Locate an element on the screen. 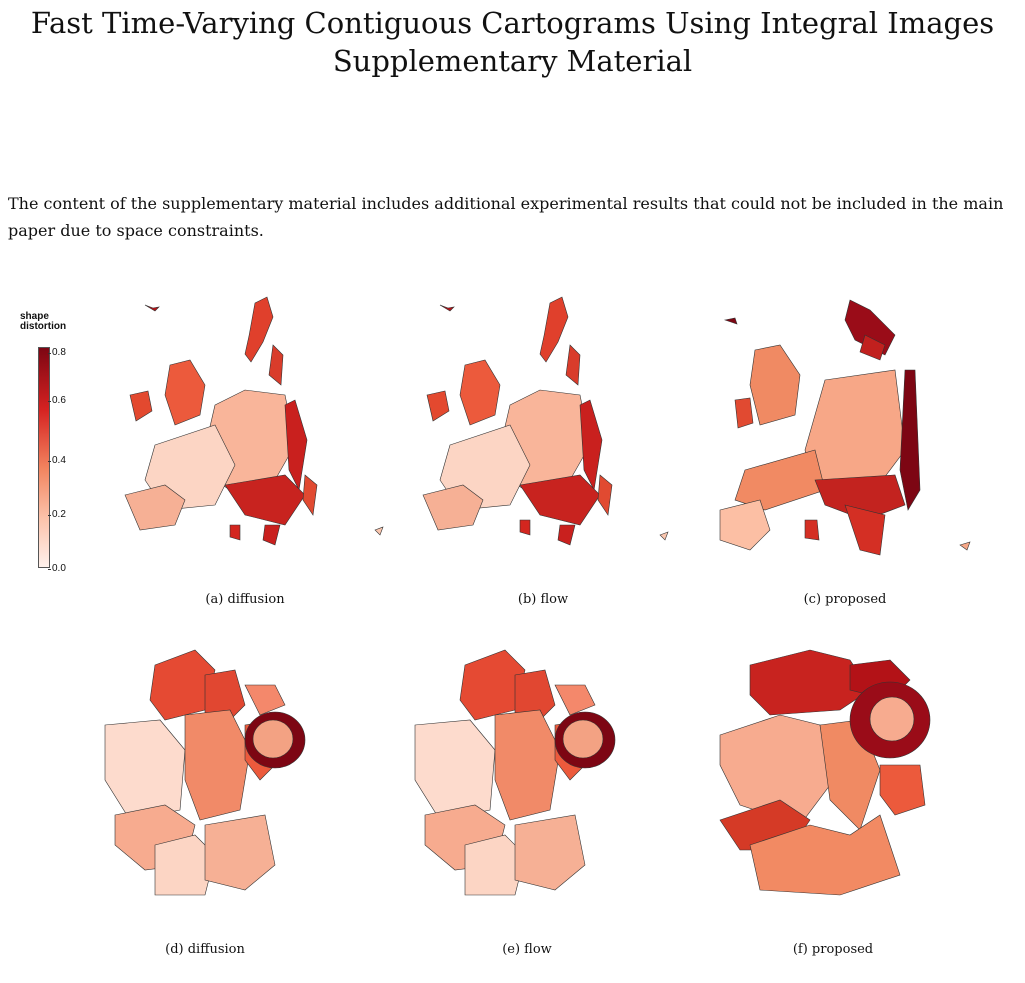 The image size is (1025, 983). map-europe-flow is located at coordinates (545, 421).